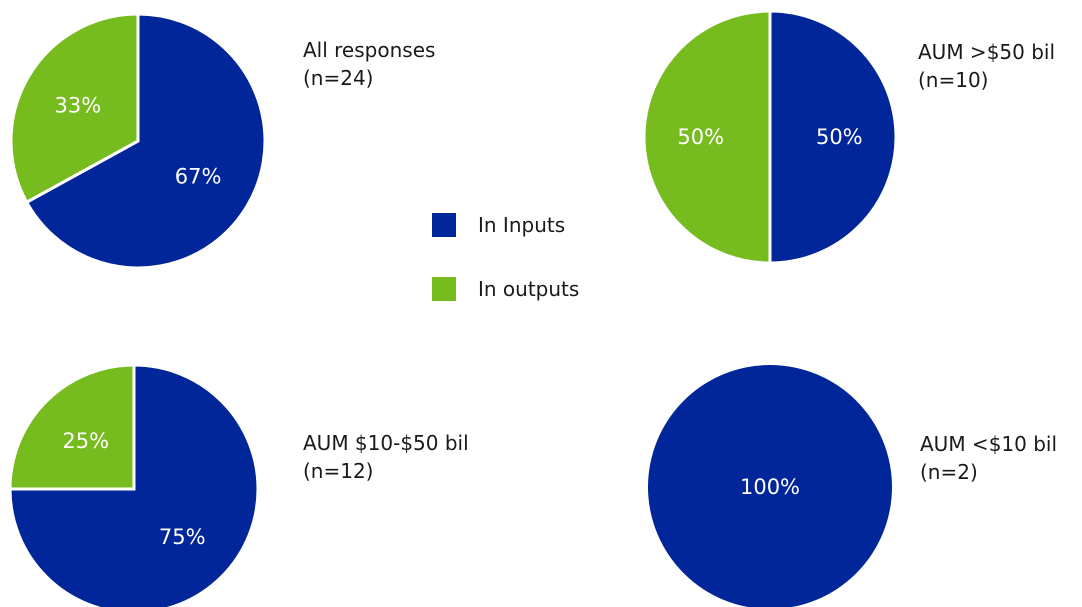 This screenshot has height=607, width=1082. I want to click on caption-count: (n=12), so click(338, 471).